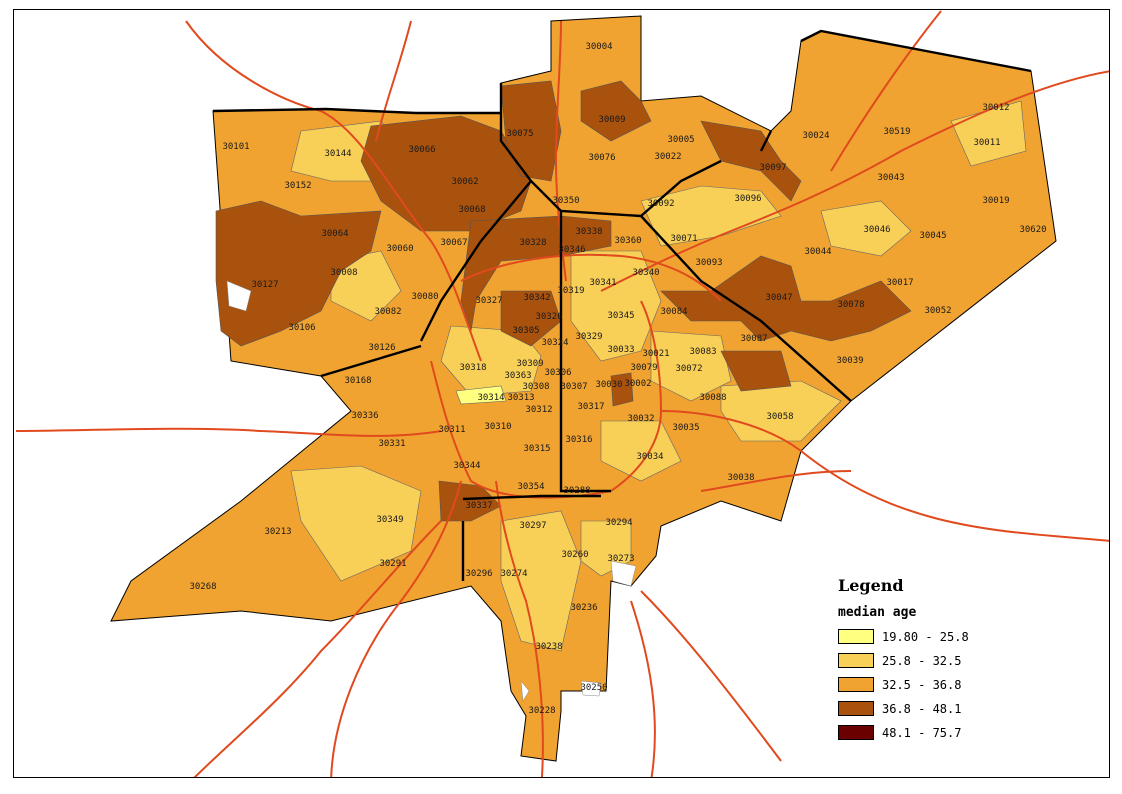 The height and width of the screenshot is (794, 1122). I want to click on zip-label-30329: 30329, so click(588, 337).